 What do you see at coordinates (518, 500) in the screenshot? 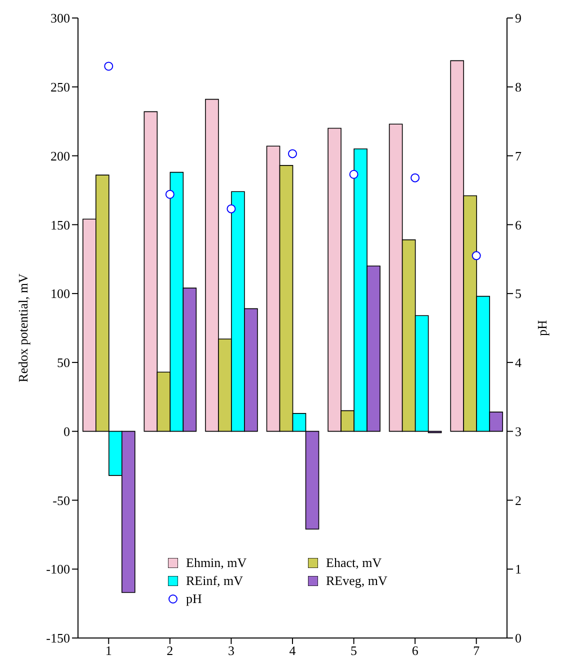
I see `y2-tick-label: 2` at bounding box center [518, 500].